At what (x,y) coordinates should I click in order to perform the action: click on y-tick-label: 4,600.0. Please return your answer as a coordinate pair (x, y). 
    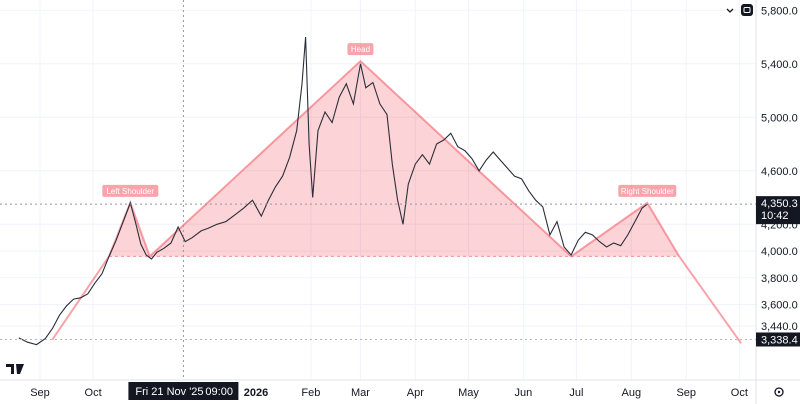
    Looking at the image, I should click on (779, 172).